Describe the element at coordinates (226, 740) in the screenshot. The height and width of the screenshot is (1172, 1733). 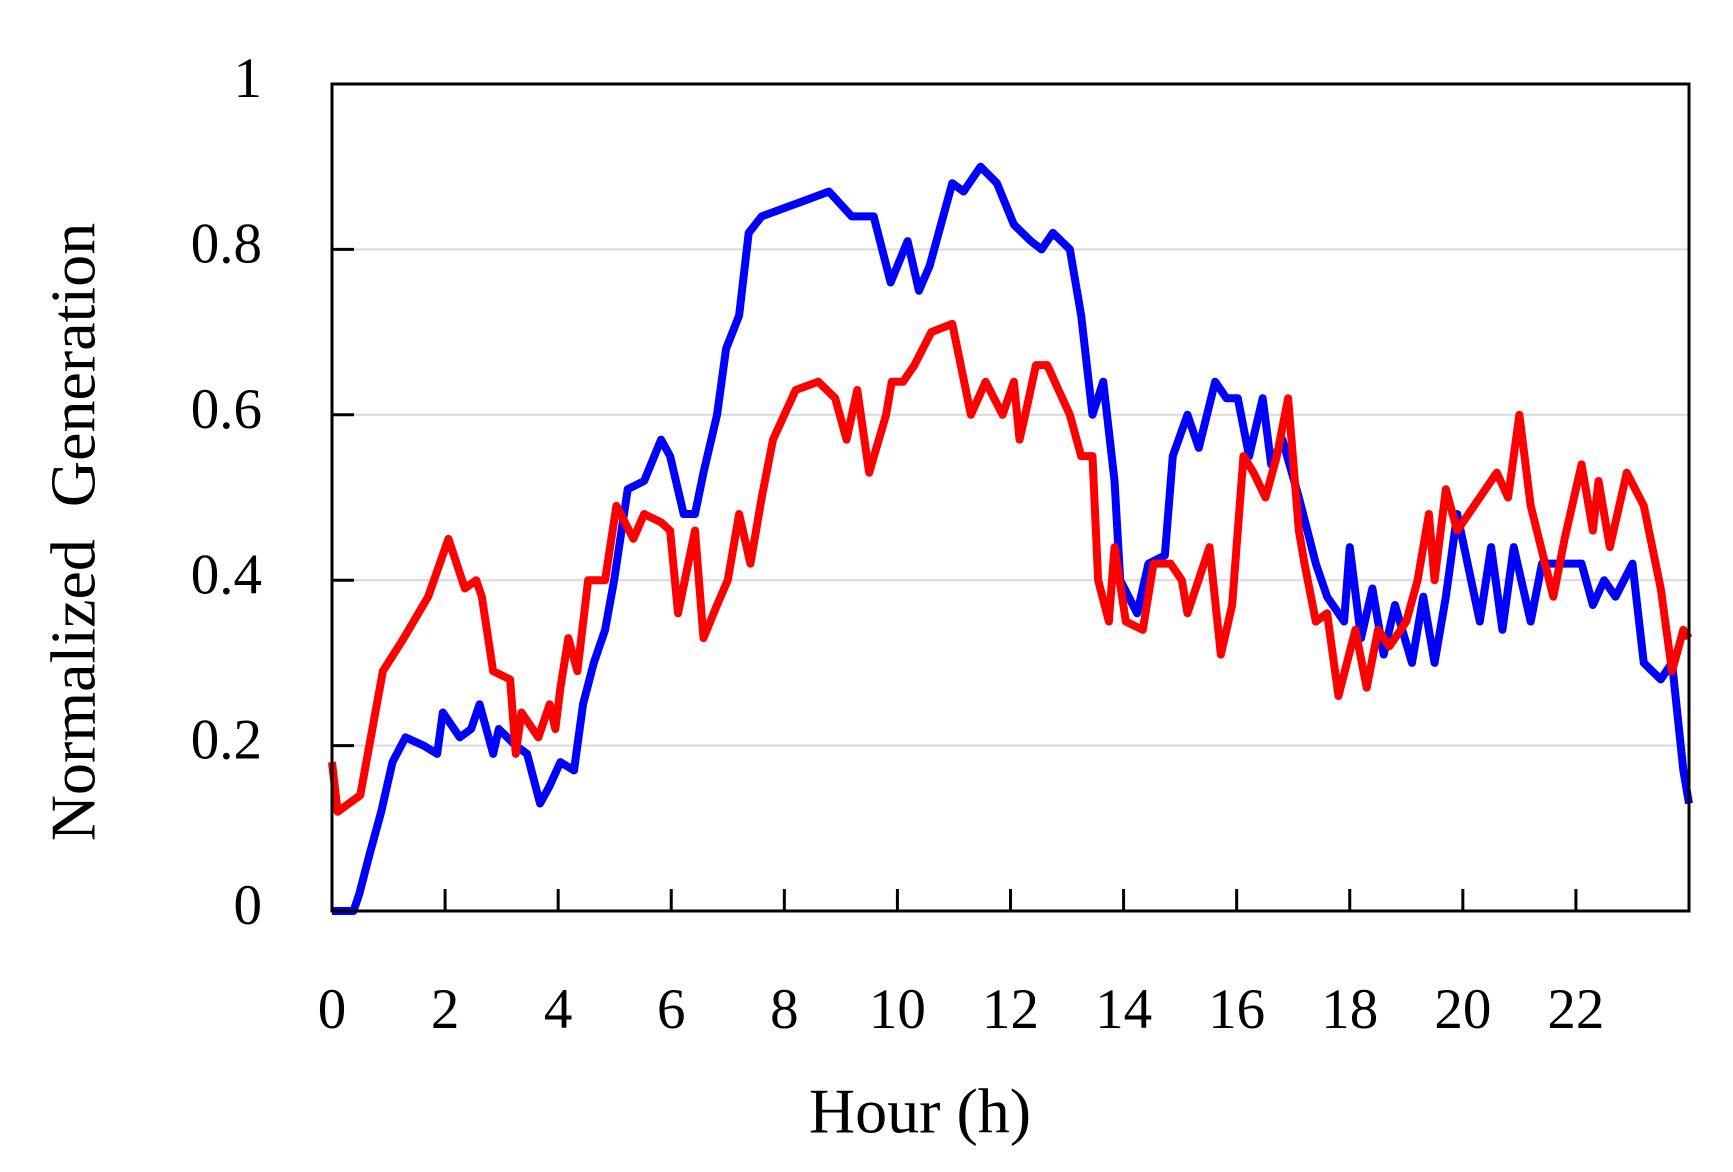
I see `y-tick-label: 0.2` at that location.